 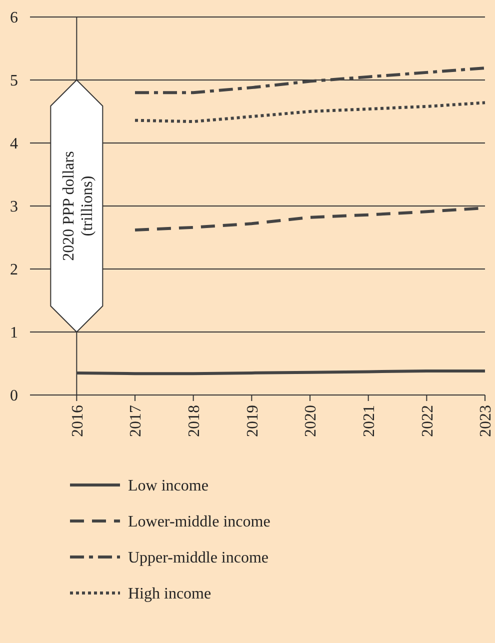 I want to click on y-tick-label: 6, so click(x=14, y=18).